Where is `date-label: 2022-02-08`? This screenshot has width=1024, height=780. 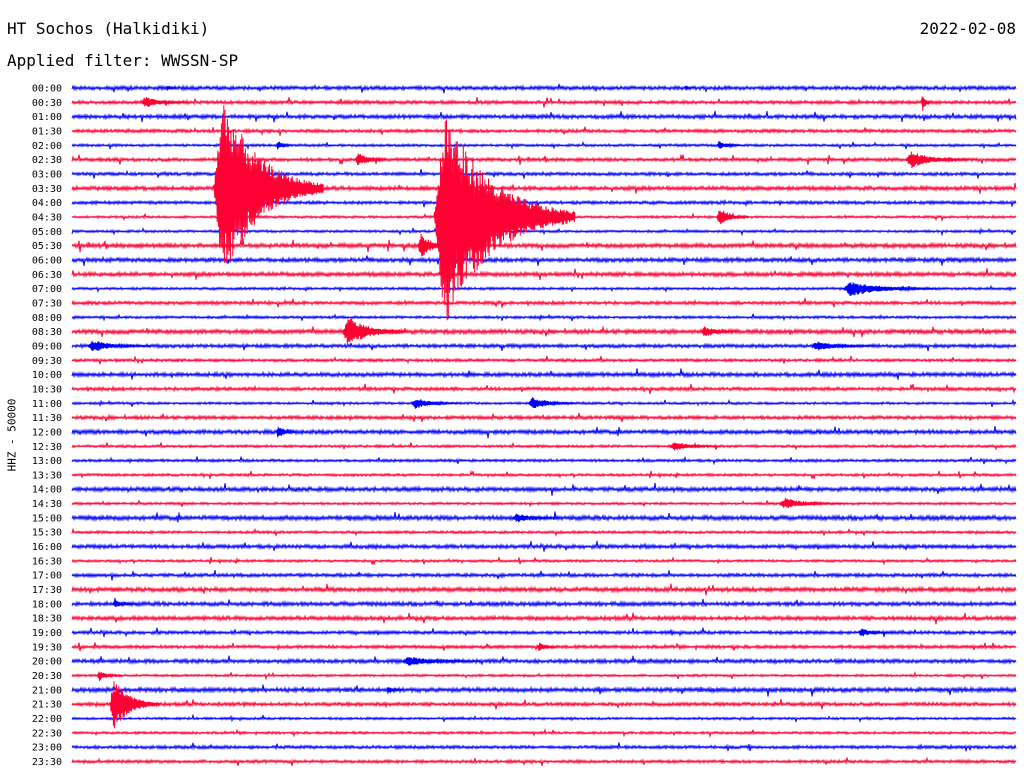
date-label: 2022-02-08 is located at coordinates (967, 28).